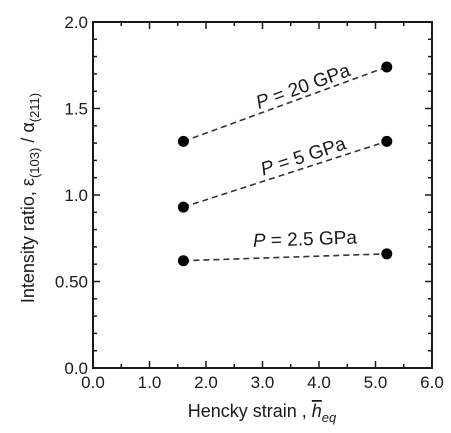 This screenshot has height=433, width=451. Describe the element at coordinates (303, 87) in the screenshot. I see `series-label: P = 20 GPa` at that location.